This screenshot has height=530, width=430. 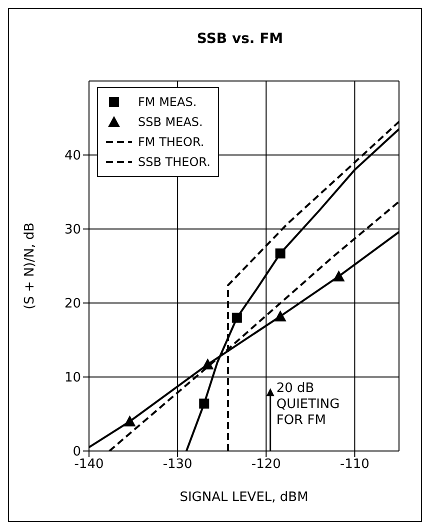 What do you see at coordinates (308, 404) in the screenshot?
I see `annotation: 20 dB QUIETING FOR FM` at bounding box center [308, 404].